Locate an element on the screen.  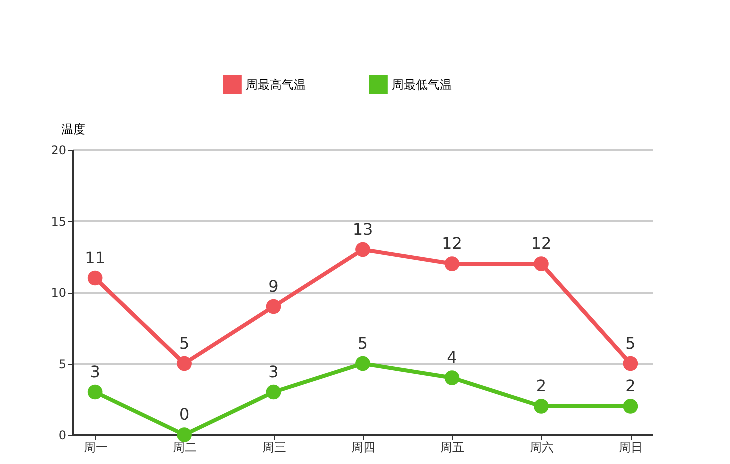
x-tick-label: 周二 is located at coordinates (185, 447).